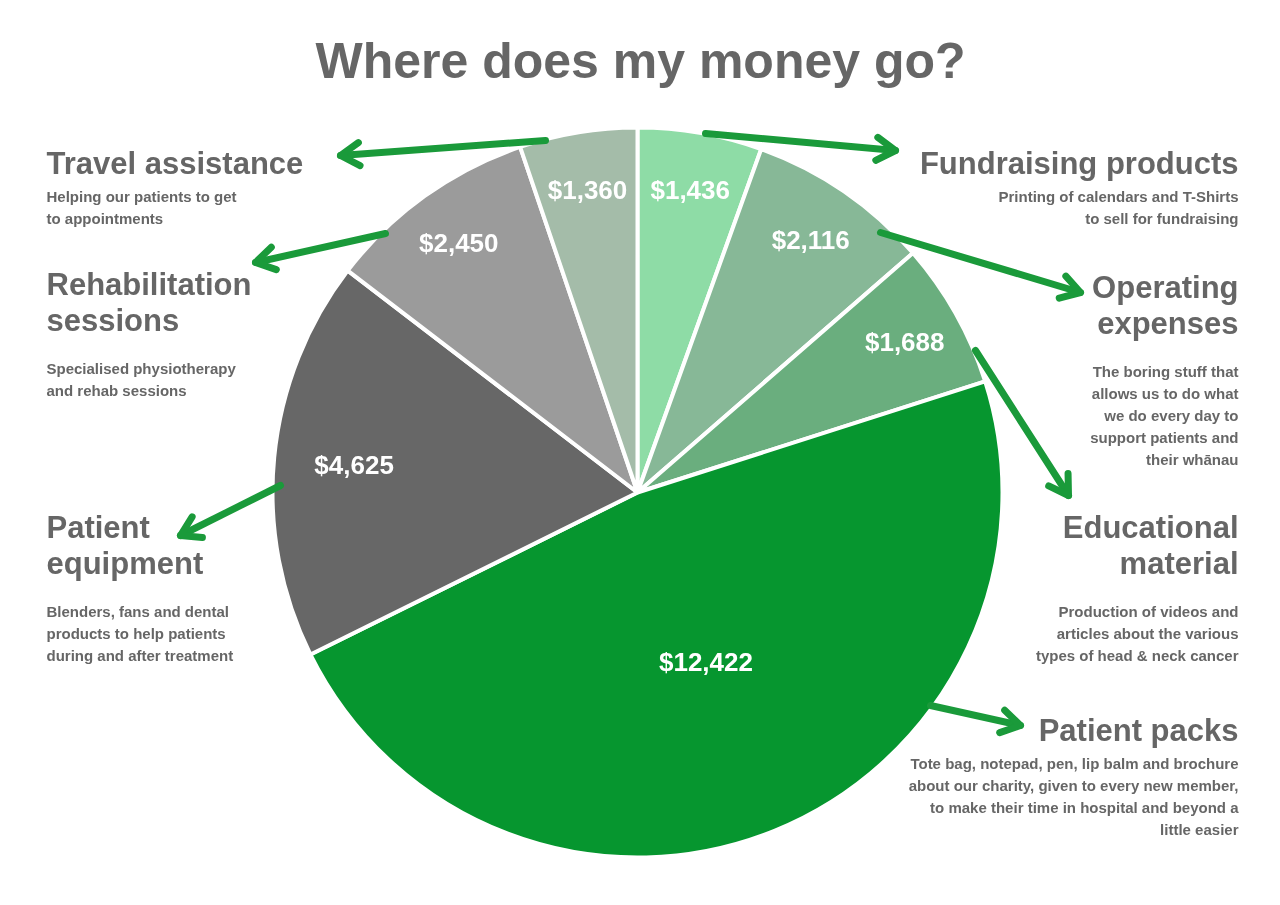 This screenshot has height=905, width=1280. I want to click on slice-label: Patient equipment, so click(125, 545).